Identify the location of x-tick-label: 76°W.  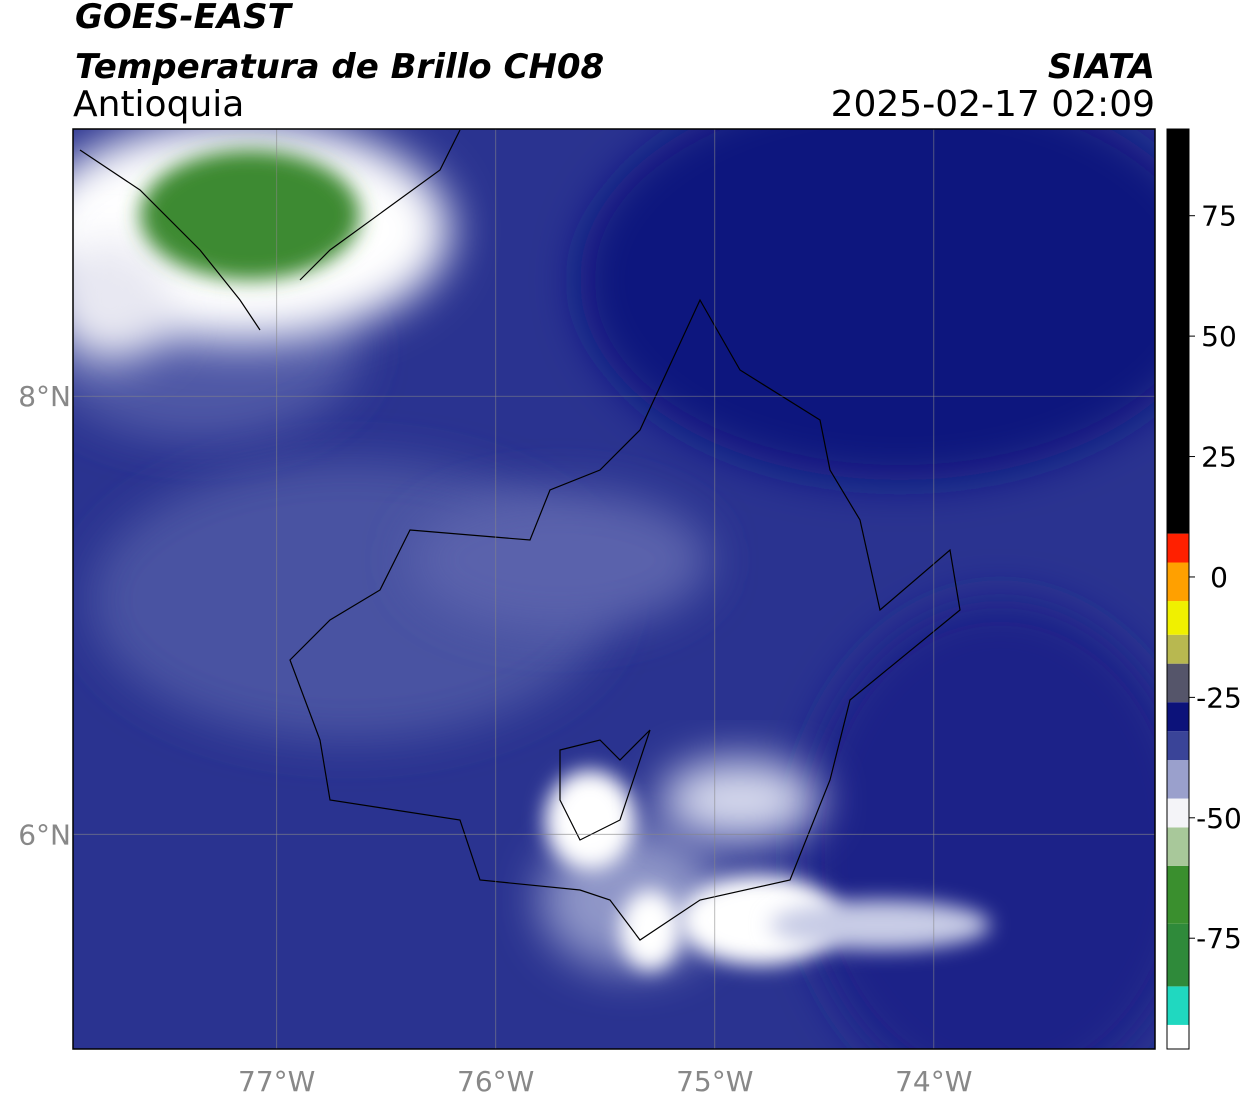
(495, 1081).